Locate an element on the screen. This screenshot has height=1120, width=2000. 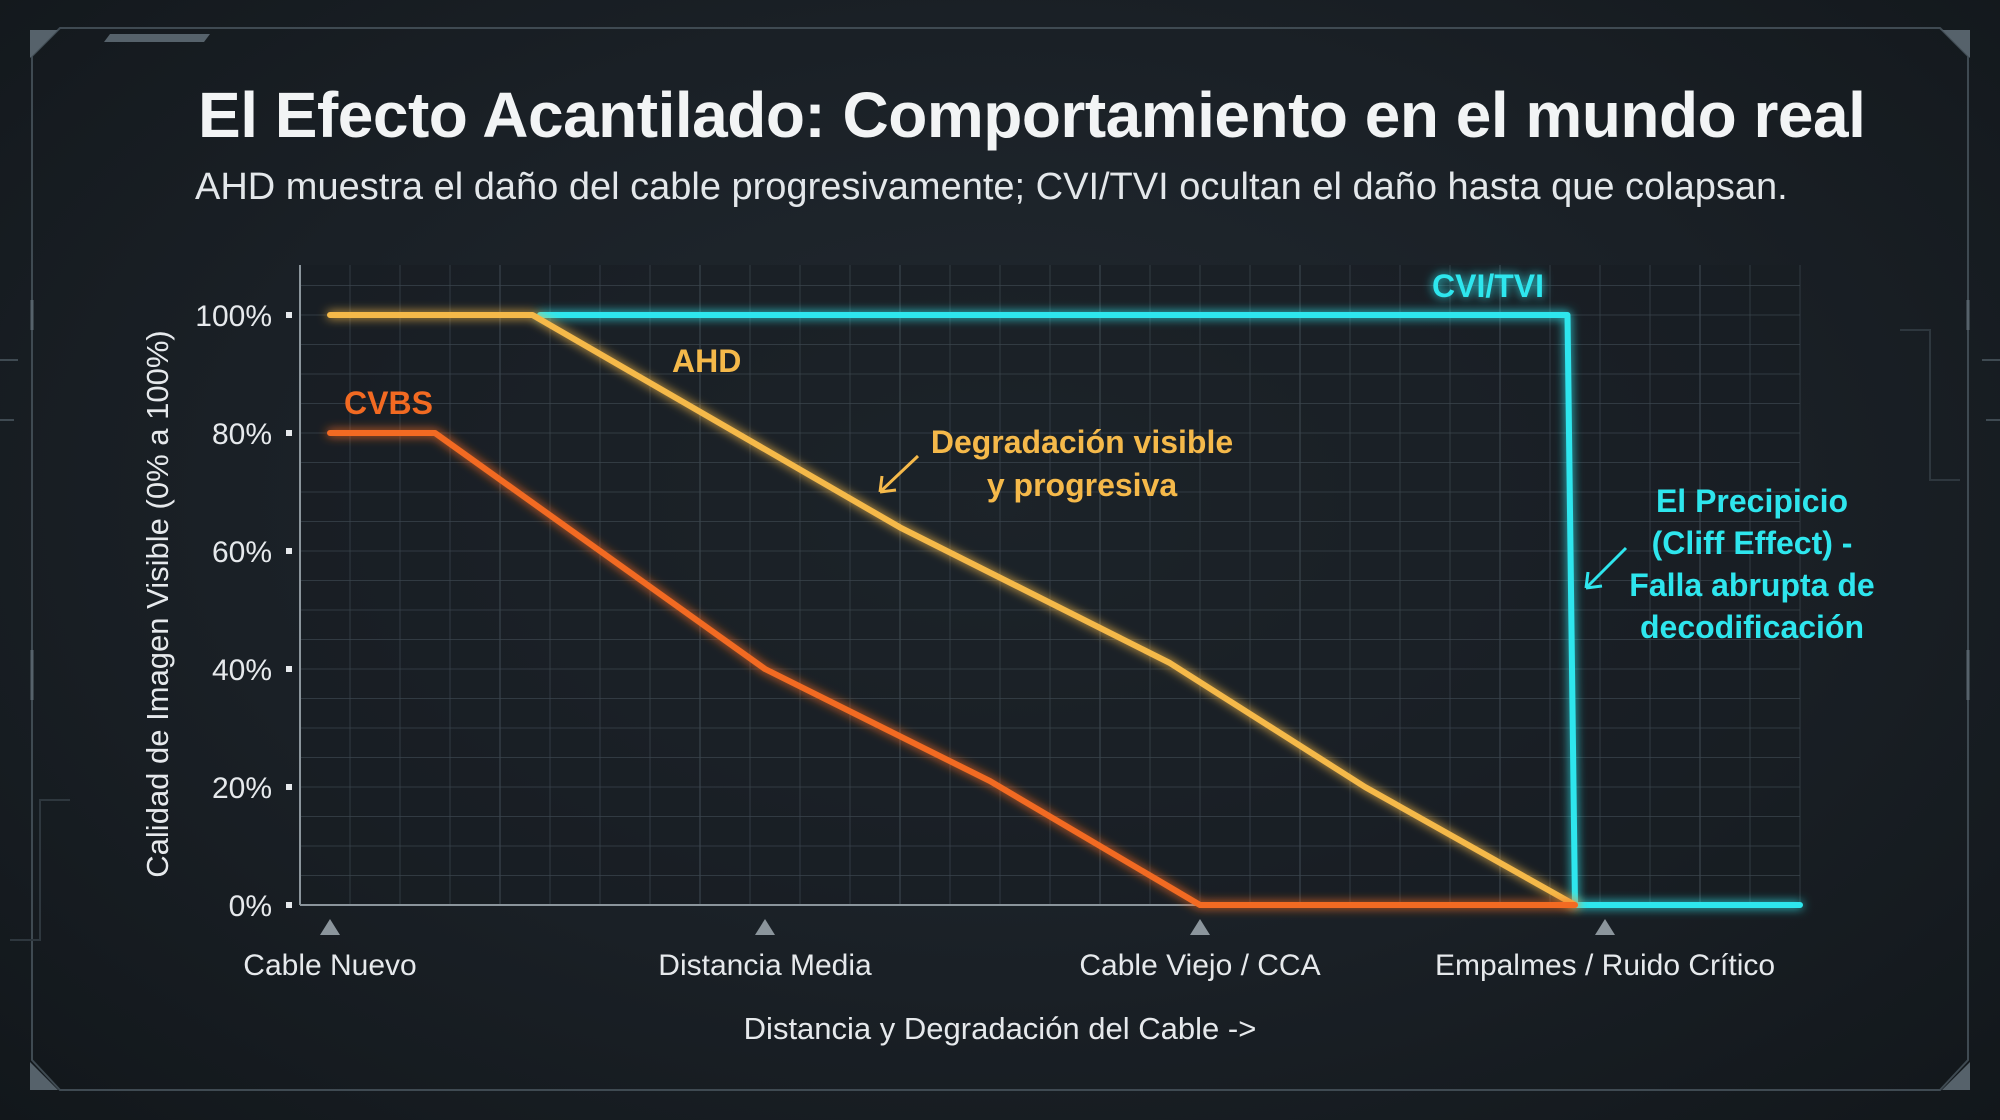
legend-label-cvbs: CVBS is located at coordinates (388, 403).